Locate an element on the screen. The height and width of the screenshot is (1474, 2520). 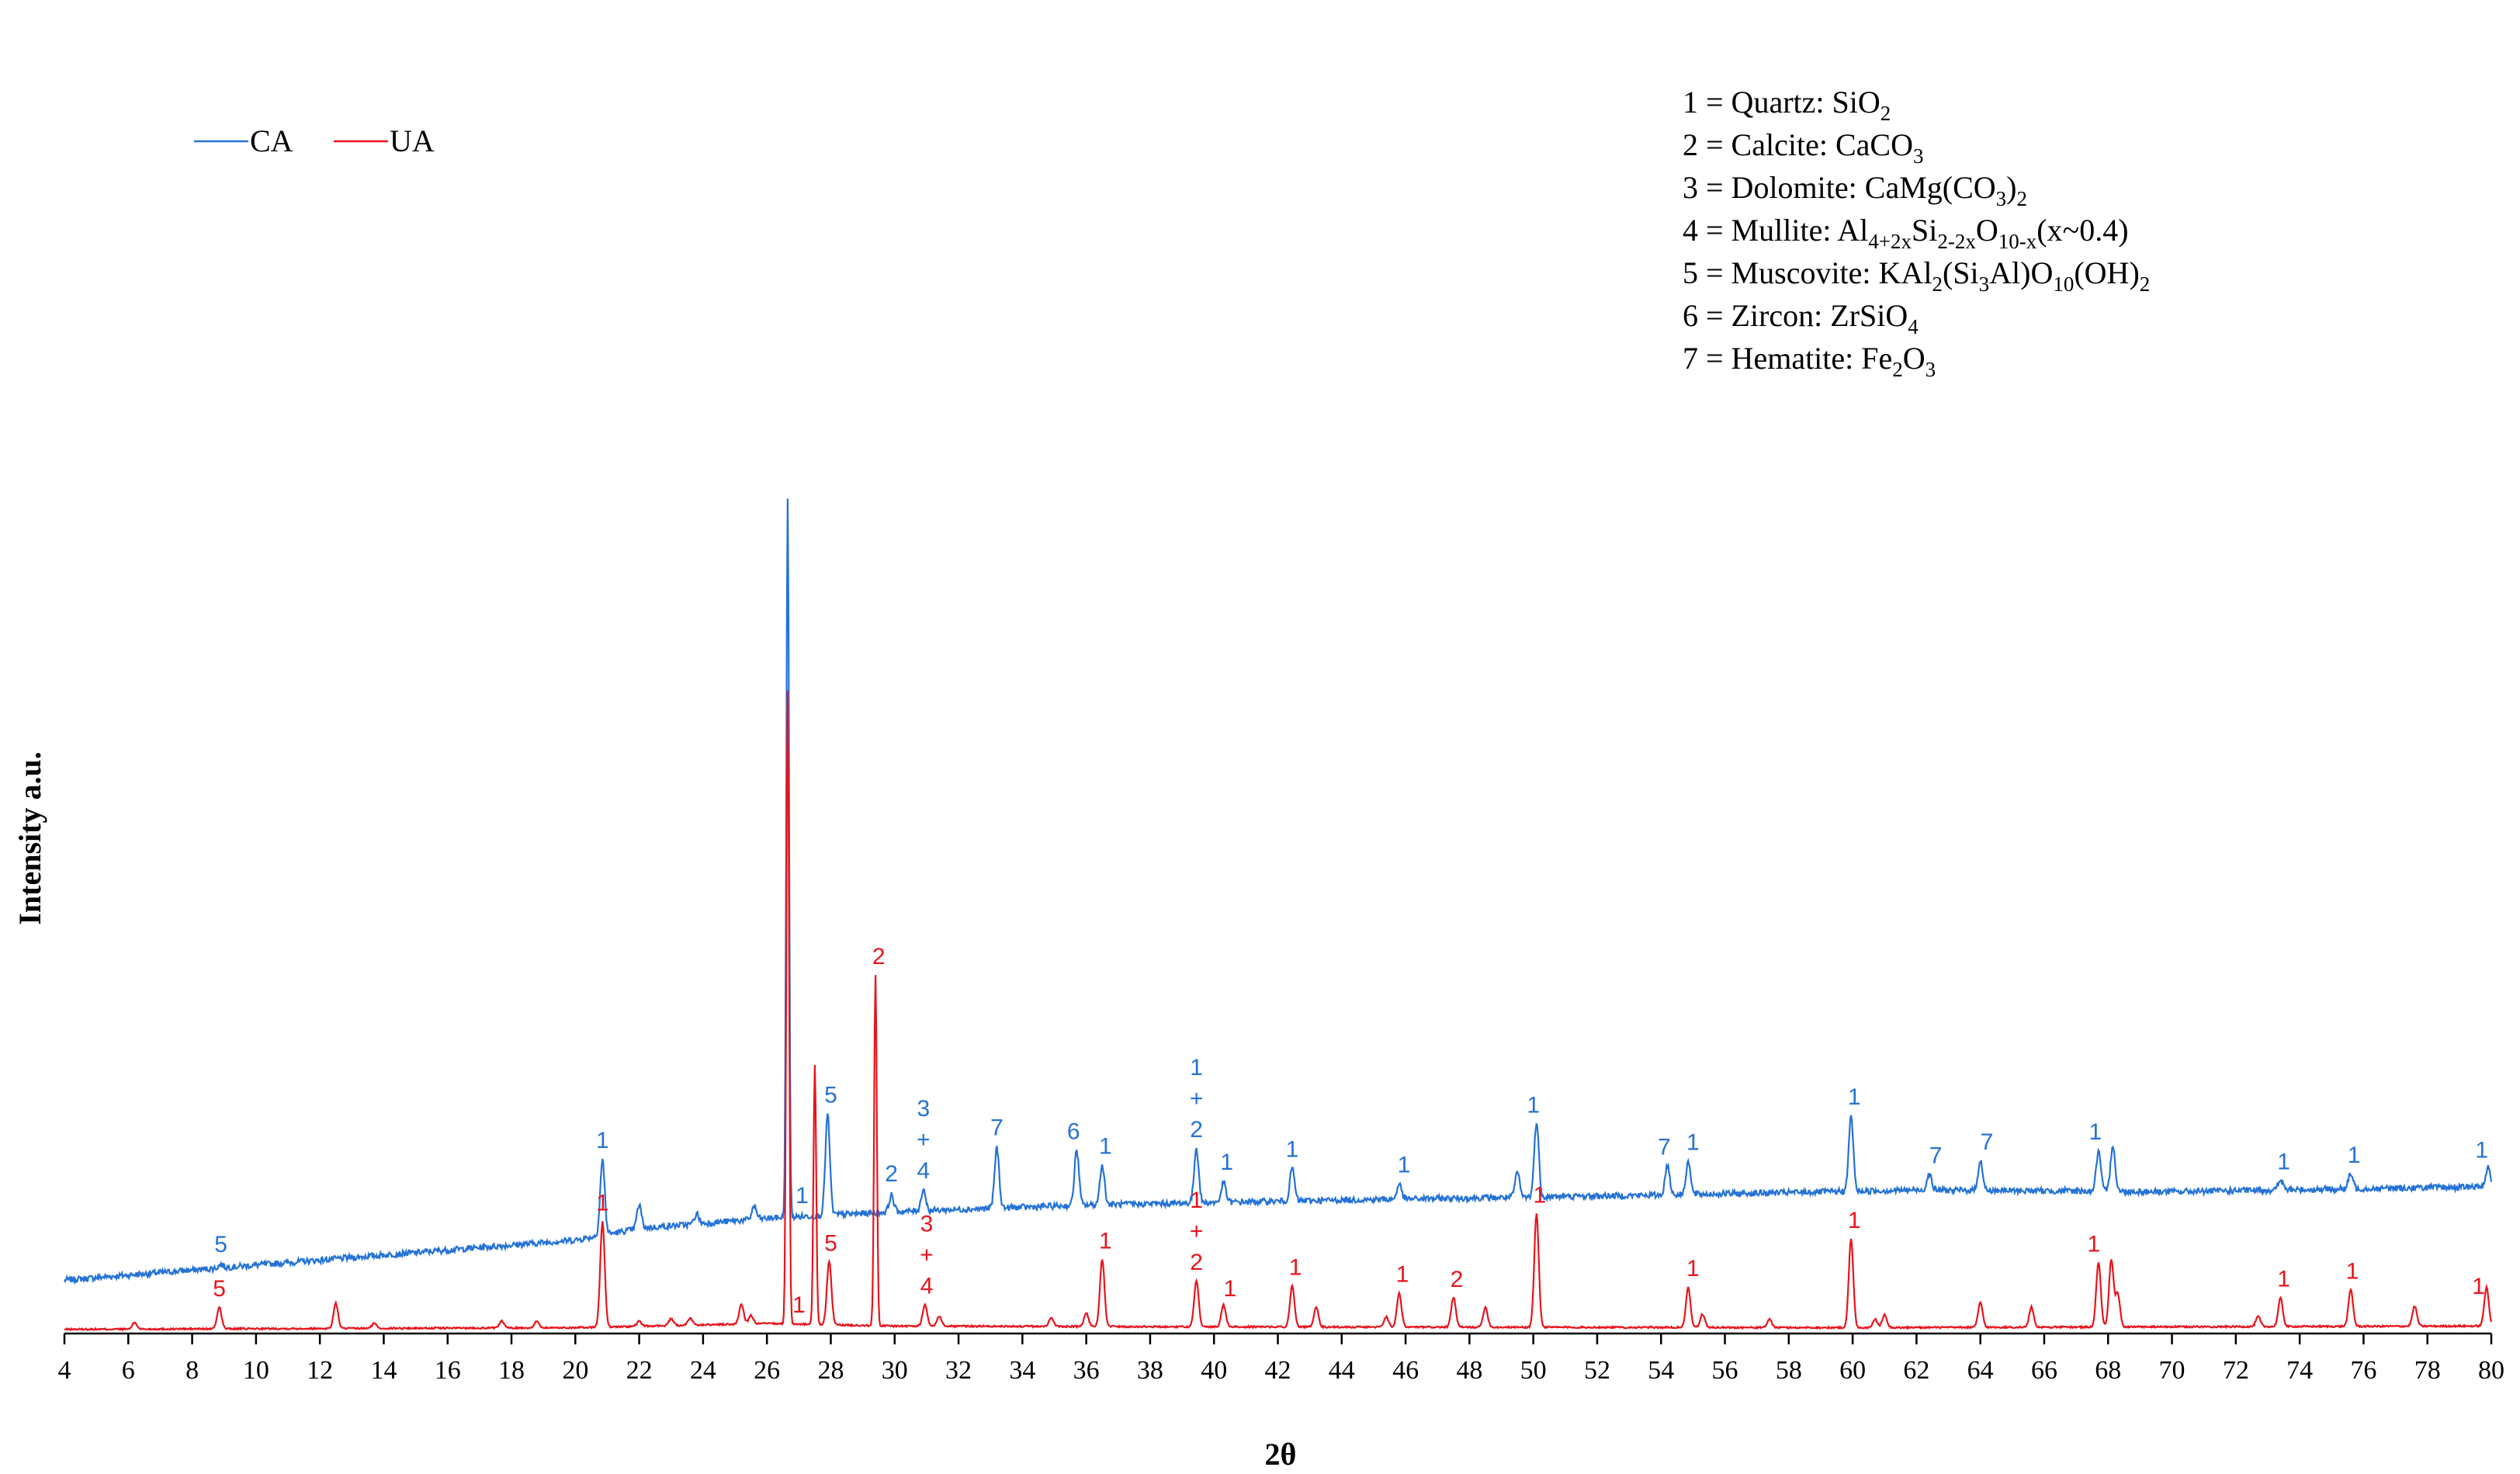
x-tick-label: 20 is located at coordinates (575, 1370).